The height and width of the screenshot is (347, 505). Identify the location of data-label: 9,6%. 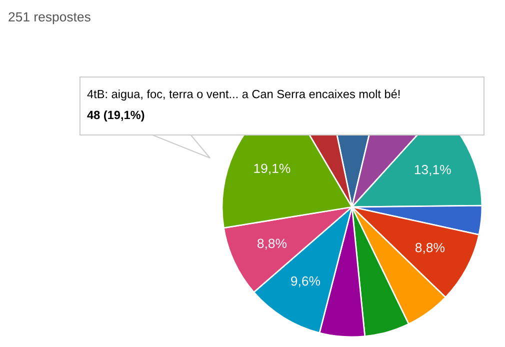
(305, 282).